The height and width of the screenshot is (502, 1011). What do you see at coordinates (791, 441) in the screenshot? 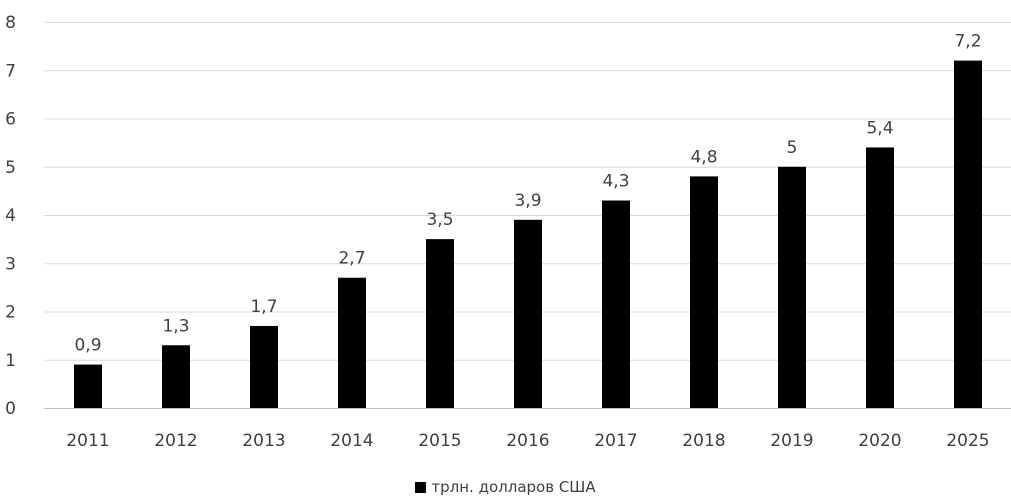
I see `x-tick-label: 2019` at bounding box center [791, 441].